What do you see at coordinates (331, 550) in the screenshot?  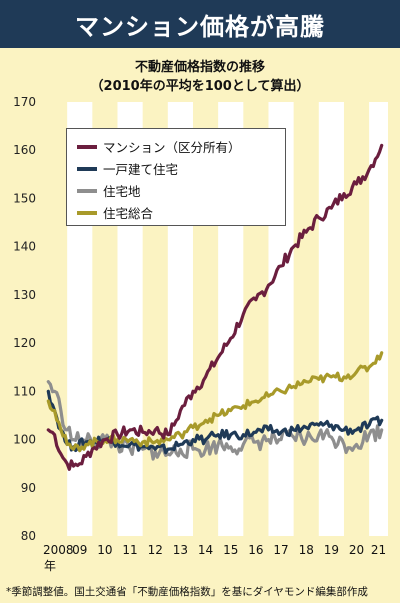 I see `x-tick-label: 19` at bounding box center [331, 550].